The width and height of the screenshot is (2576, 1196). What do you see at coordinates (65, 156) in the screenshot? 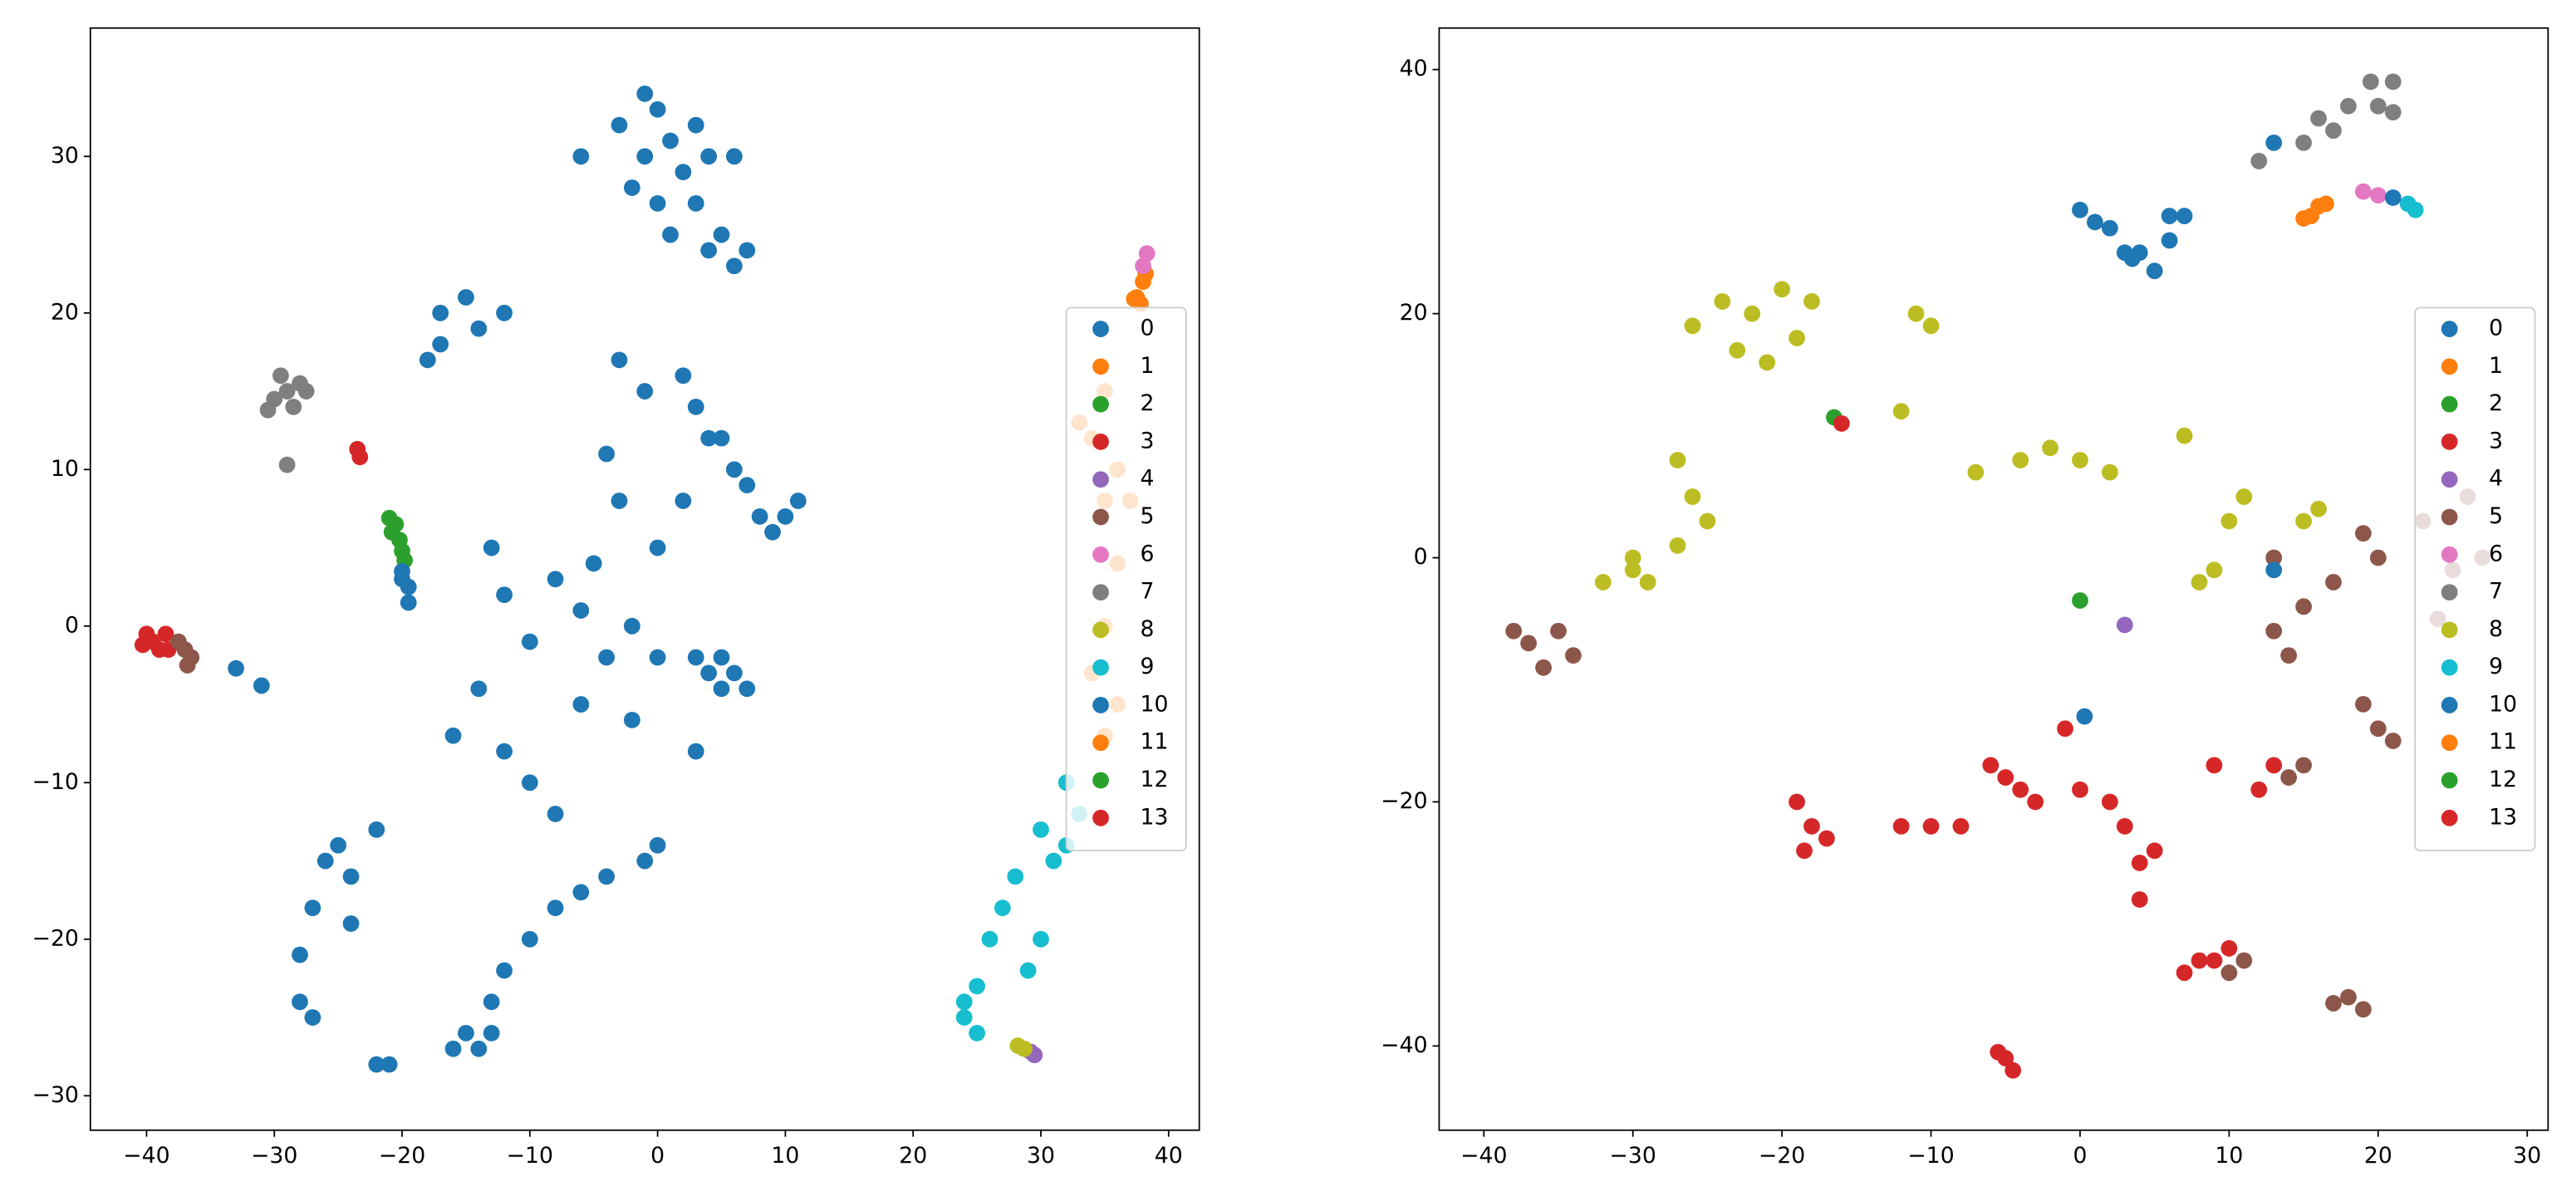
I see `y-tick-label: 30` at bounding box center [65, 156].